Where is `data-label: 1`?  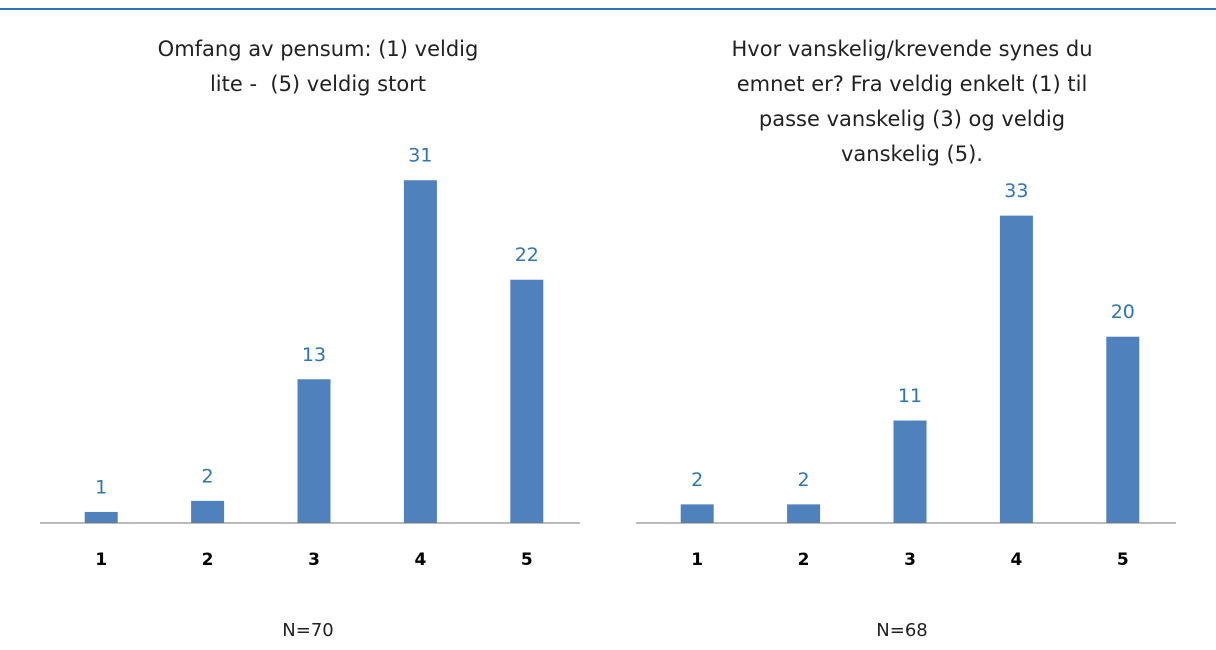
data-label: 1 is located at coordinates (101, 487).